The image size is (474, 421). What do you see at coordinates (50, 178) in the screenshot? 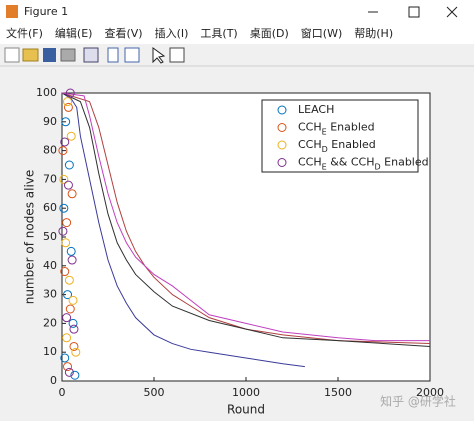
I see `y-tick-label: 70` at bounding box center [50, 178].